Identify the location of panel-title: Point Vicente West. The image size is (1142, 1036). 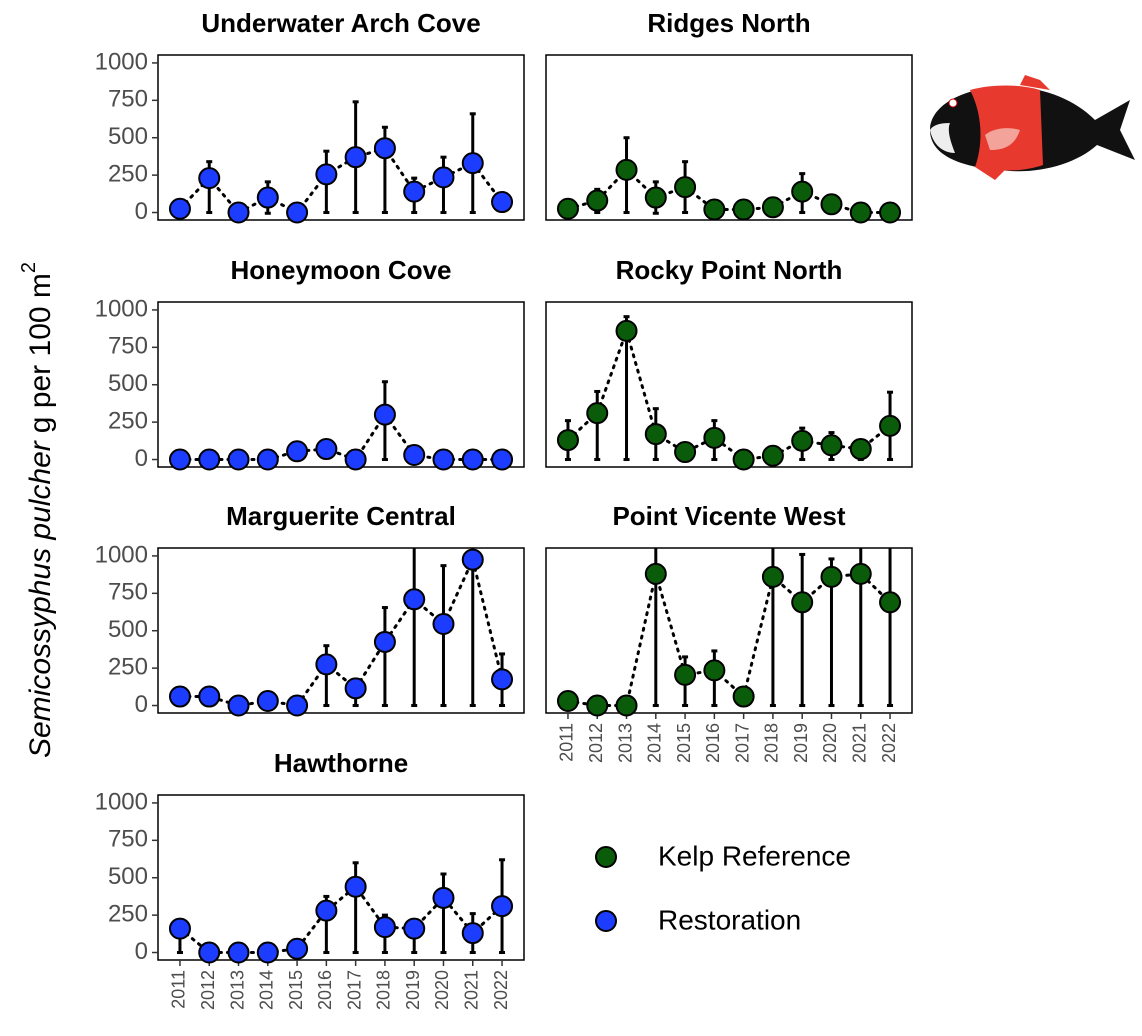
(728, 516).